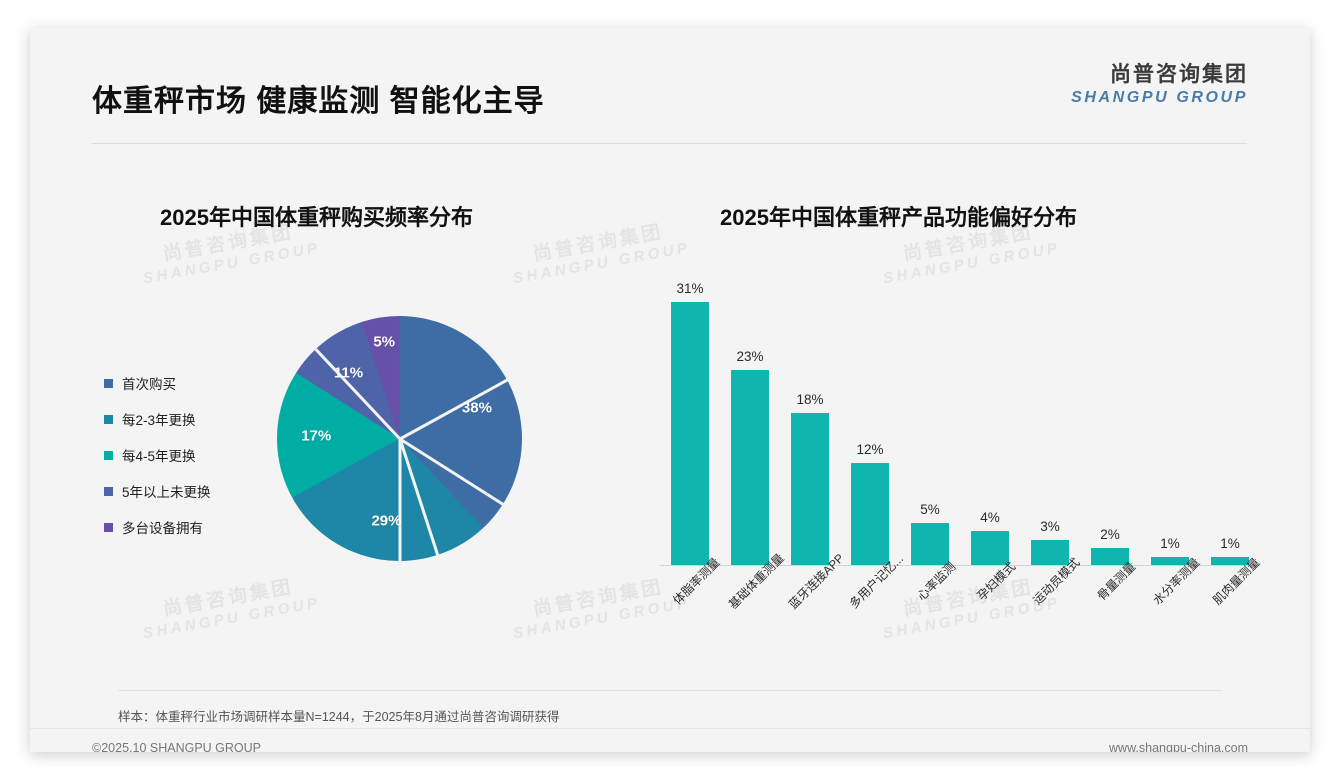  Describe the element at coordinates (318, 101) in the screenshot. I see `page-title: 体重秤市场 健康监测 智能化主导` at that location.